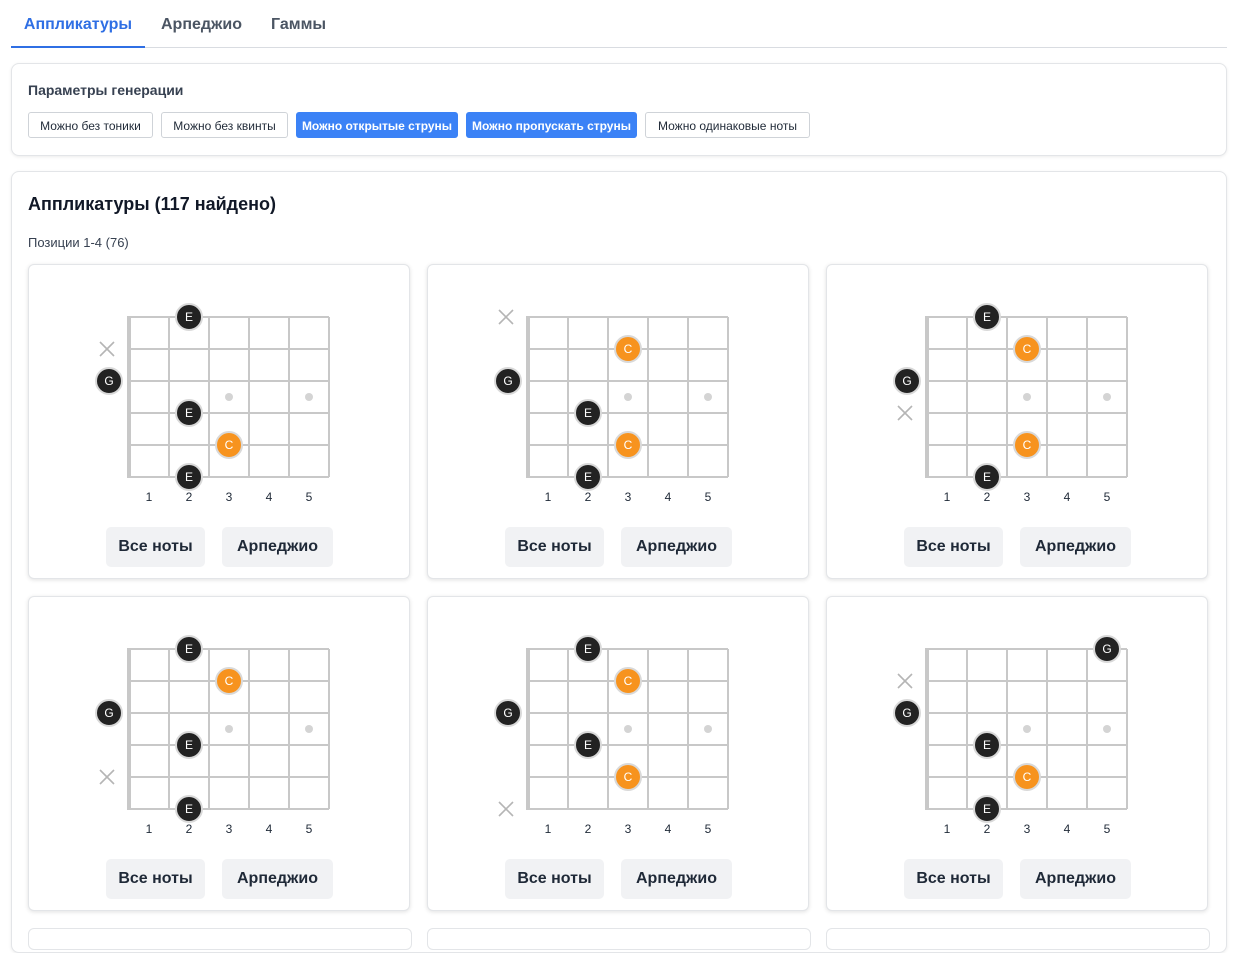 The width and height of the screenshot is (1238, 953). Describe the element at coordinates (212, 403) in the screenshot. I see `chord-diagram: 1 2 3 4 5 G E E C E` at that location.